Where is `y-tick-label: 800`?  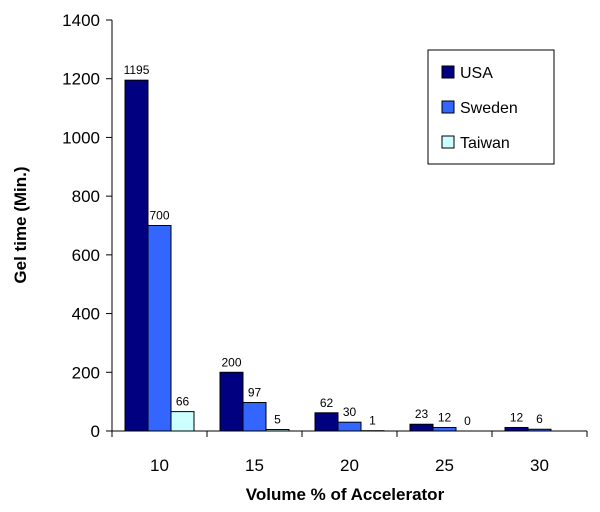 y-tick-label: 800 is located at coordinates (86, 196).